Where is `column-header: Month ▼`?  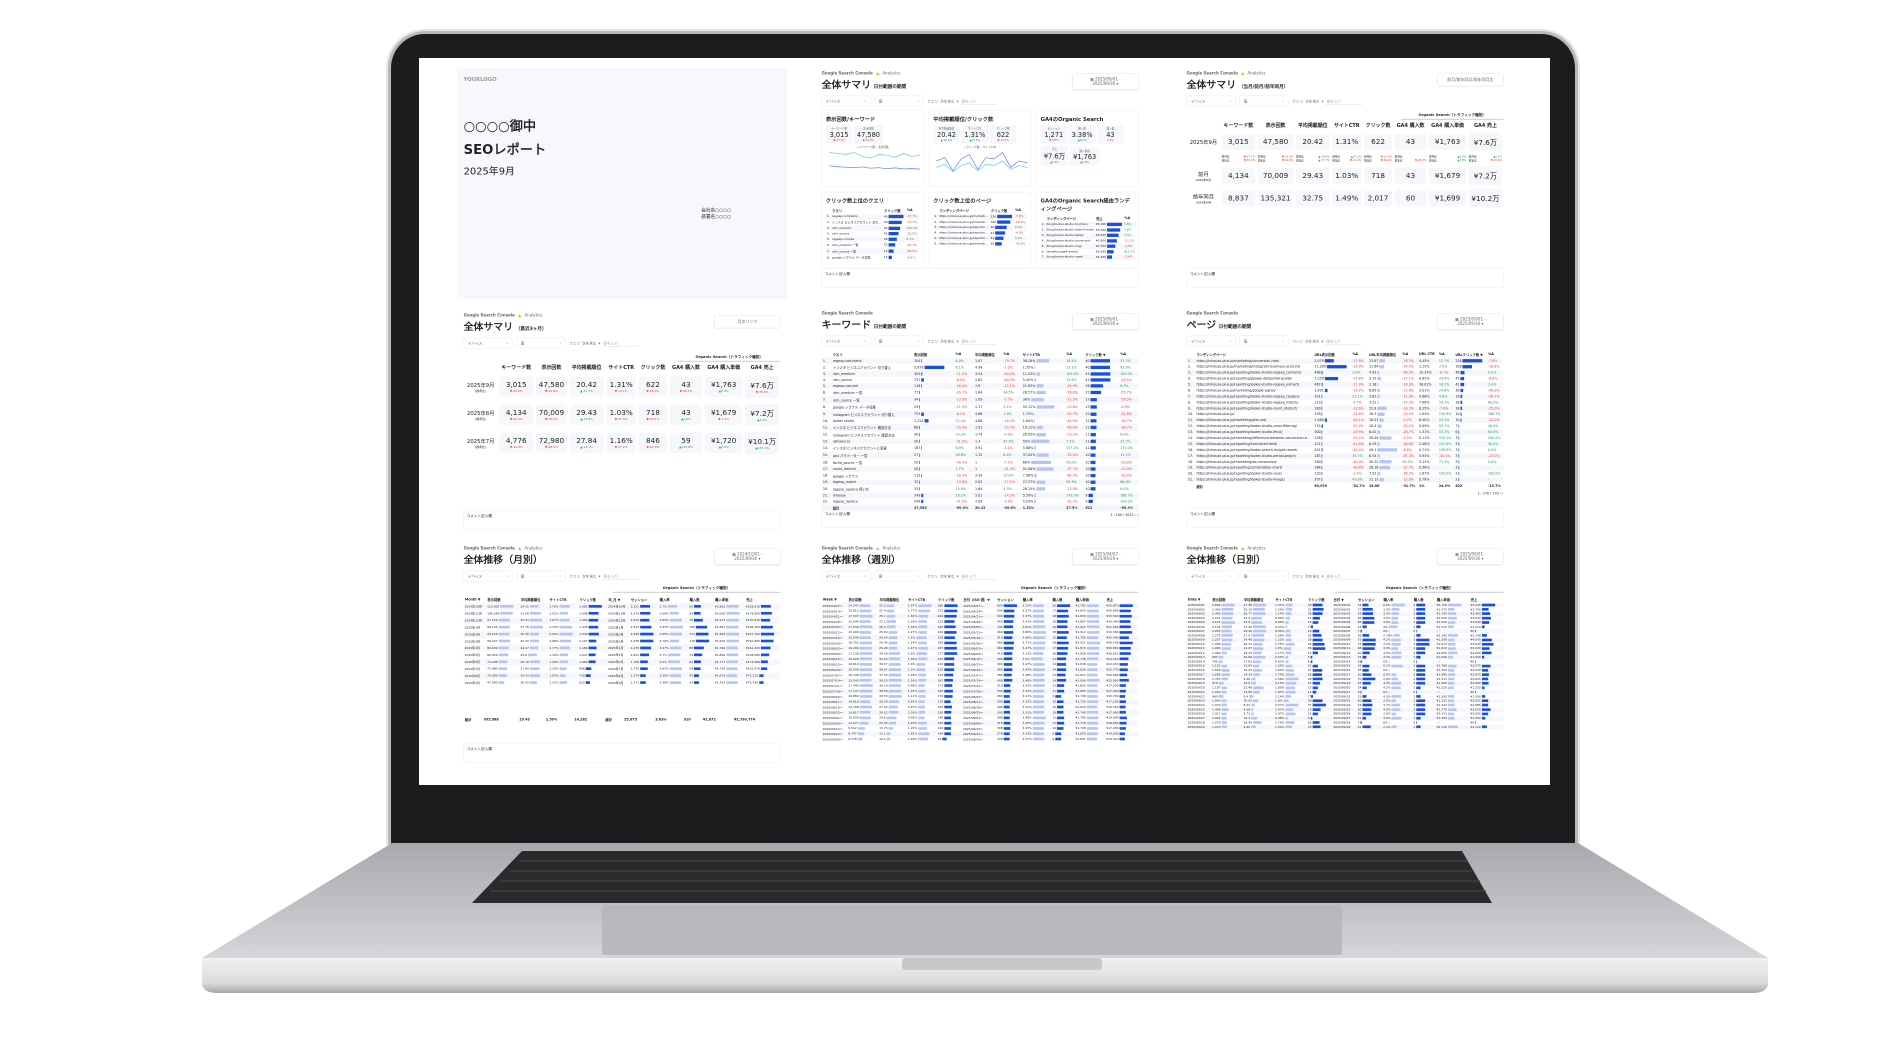 column-header: Month ▼ is located at coordinates (472, 599).